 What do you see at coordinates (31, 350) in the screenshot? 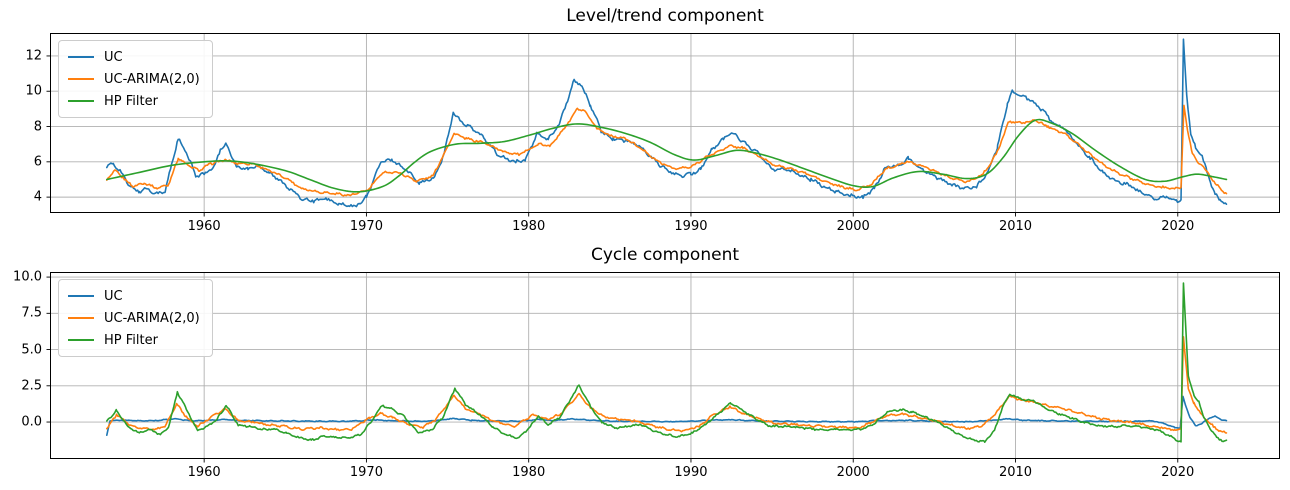
I see `y-tick-label: 5.0` at bounding box center [31, 350].